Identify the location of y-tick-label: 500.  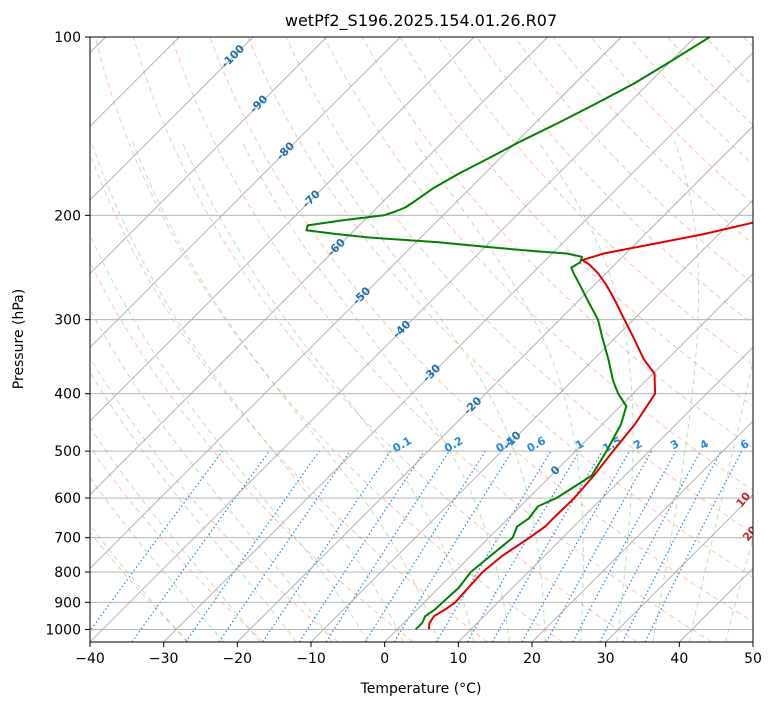
(67, 452).